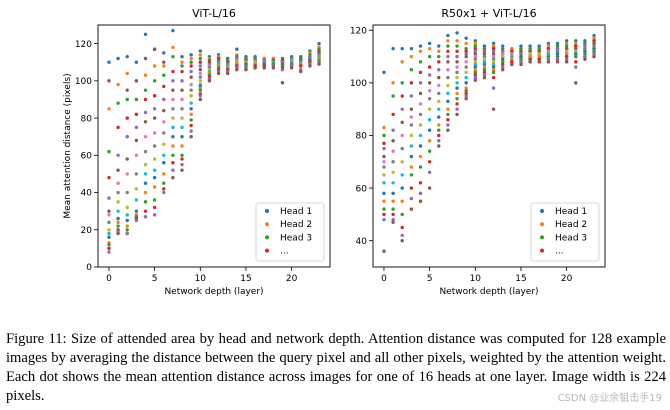  What do you see at coordinates (609, 398) in the screenshot?
I see `watermark: CSDN @业余狙击手19` at bounding box center [609, 398].